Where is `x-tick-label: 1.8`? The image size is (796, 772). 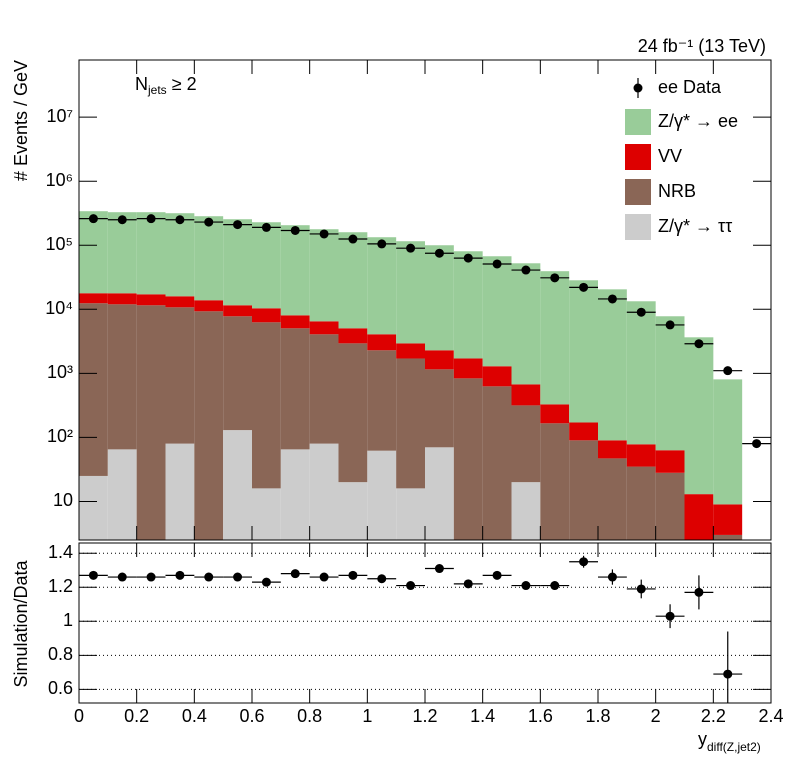
x-tick-label: 1.8 is located at coordinates (597, 716).